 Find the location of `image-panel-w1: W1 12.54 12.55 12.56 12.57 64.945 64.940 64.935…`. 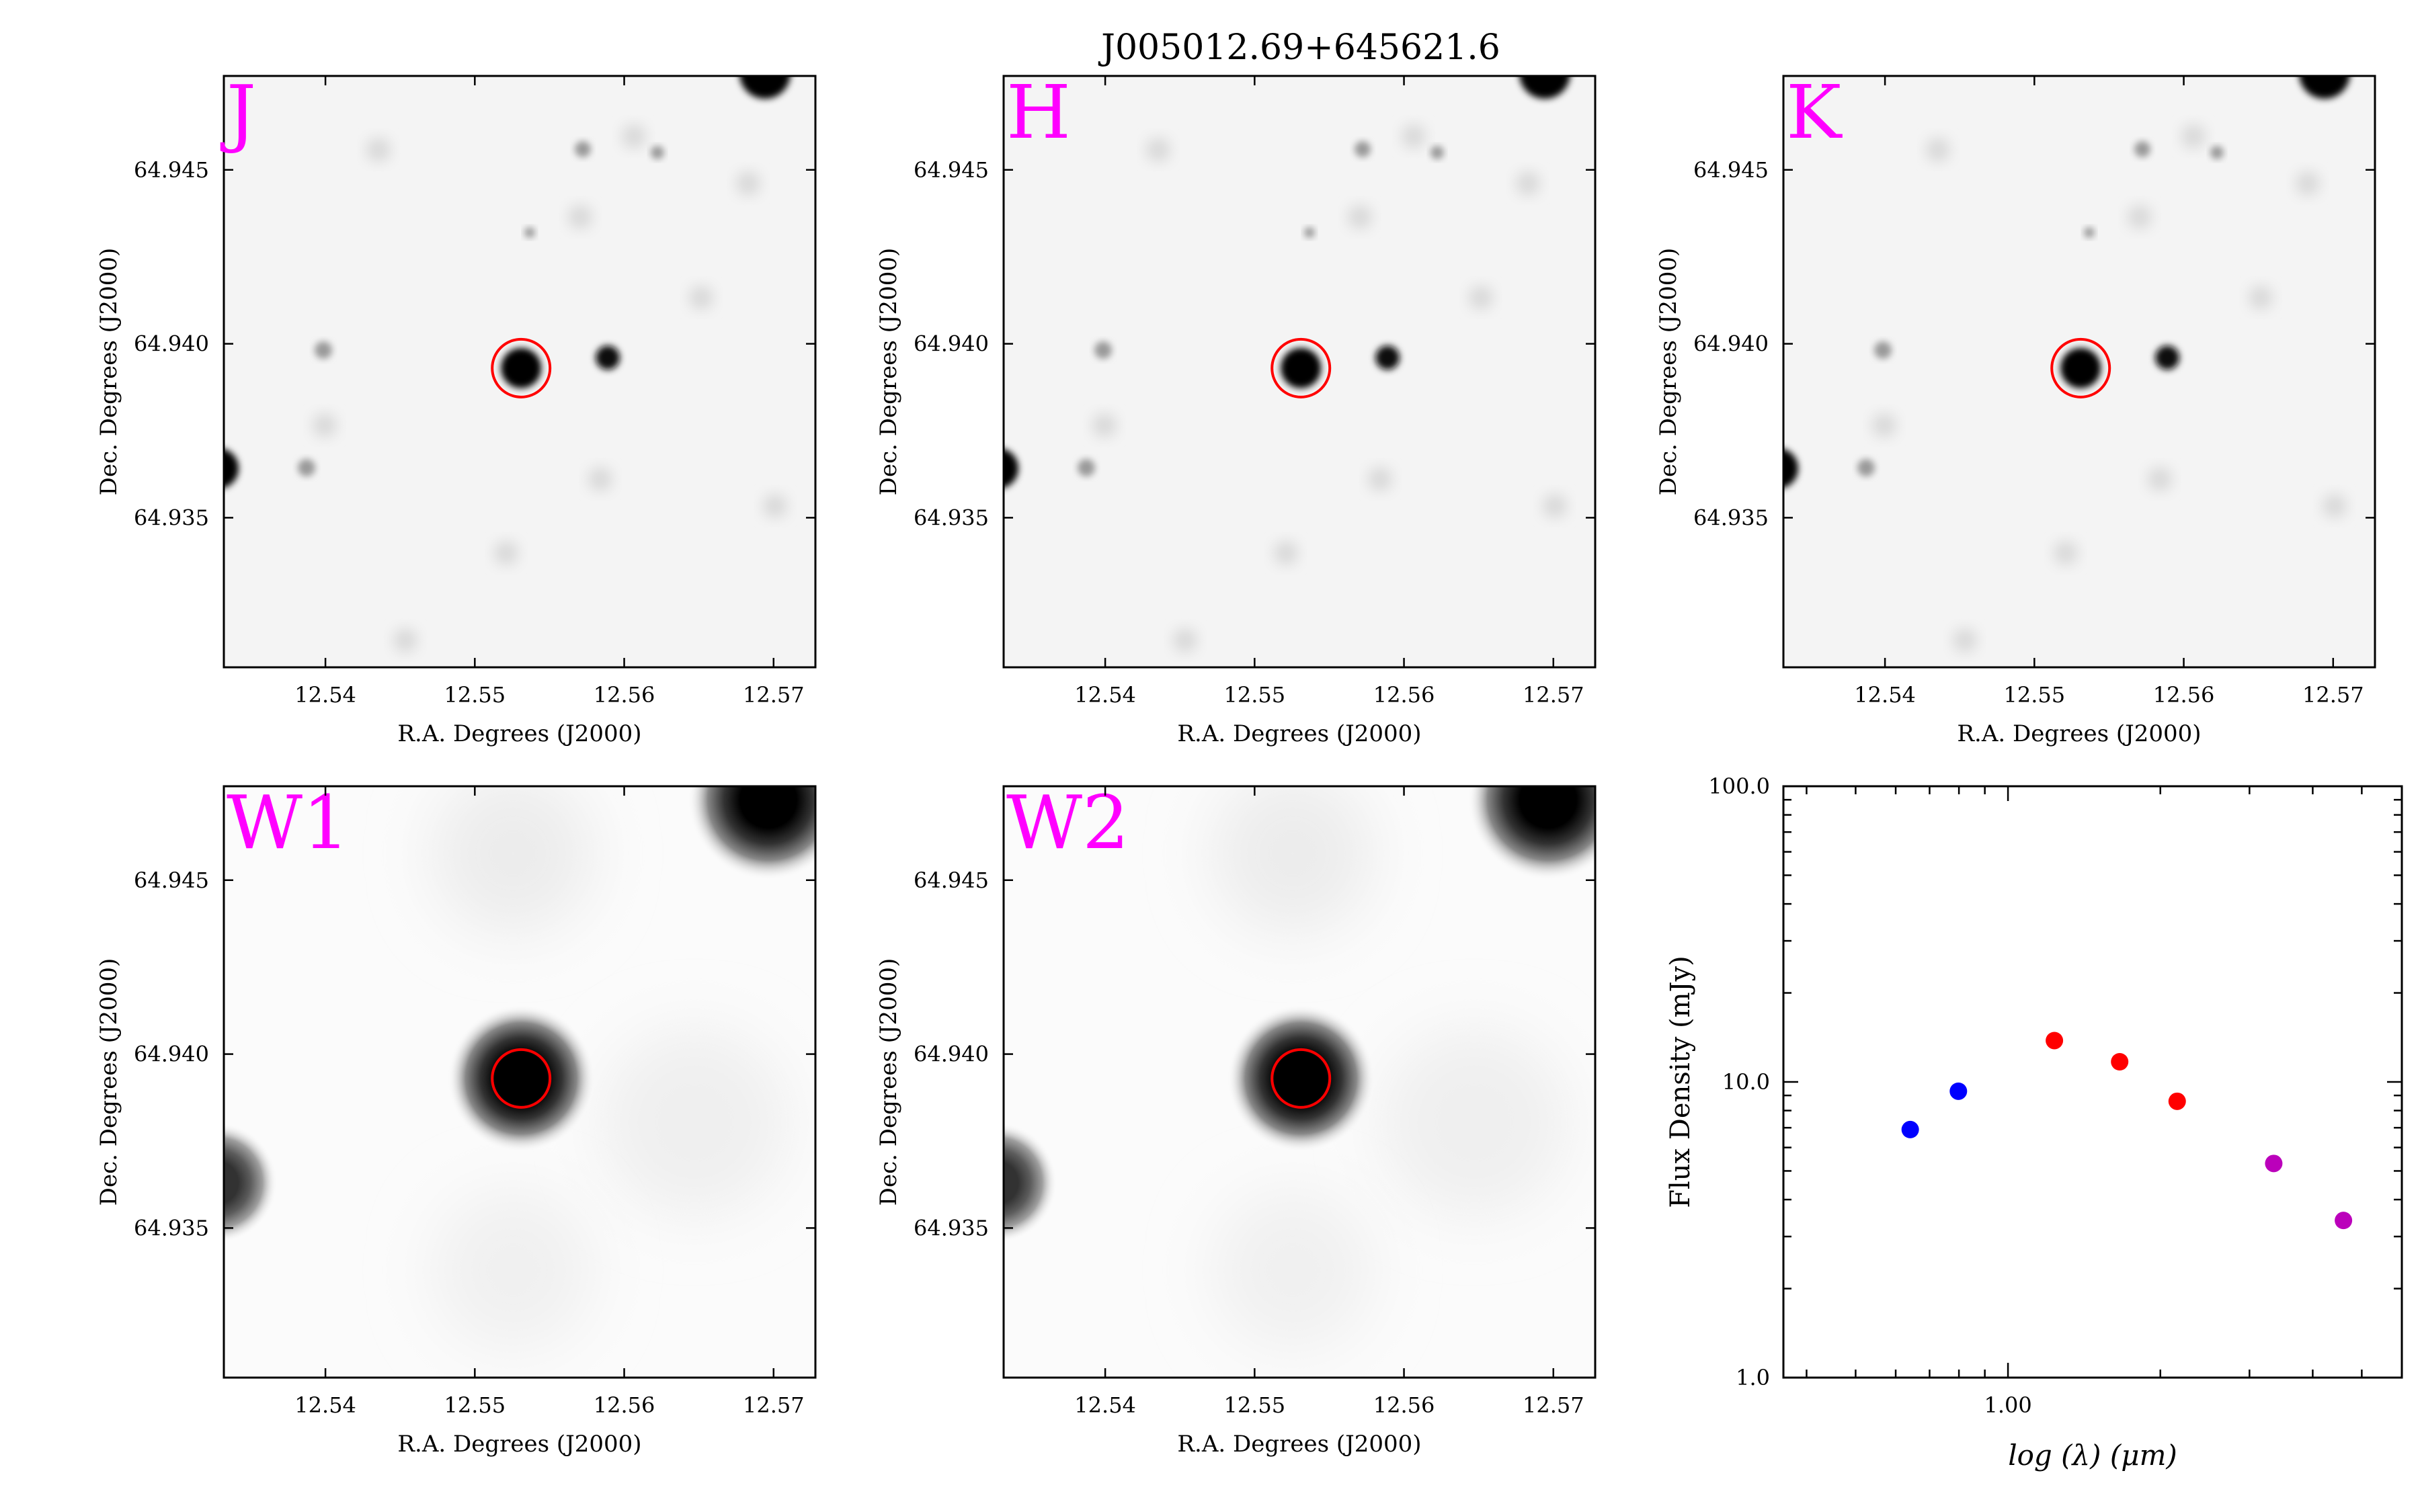

image-panel-w1: W1 12.54 12.55 12.56 12.57 64.945 64.940 64.935… is located at coordinates (456, 1119).